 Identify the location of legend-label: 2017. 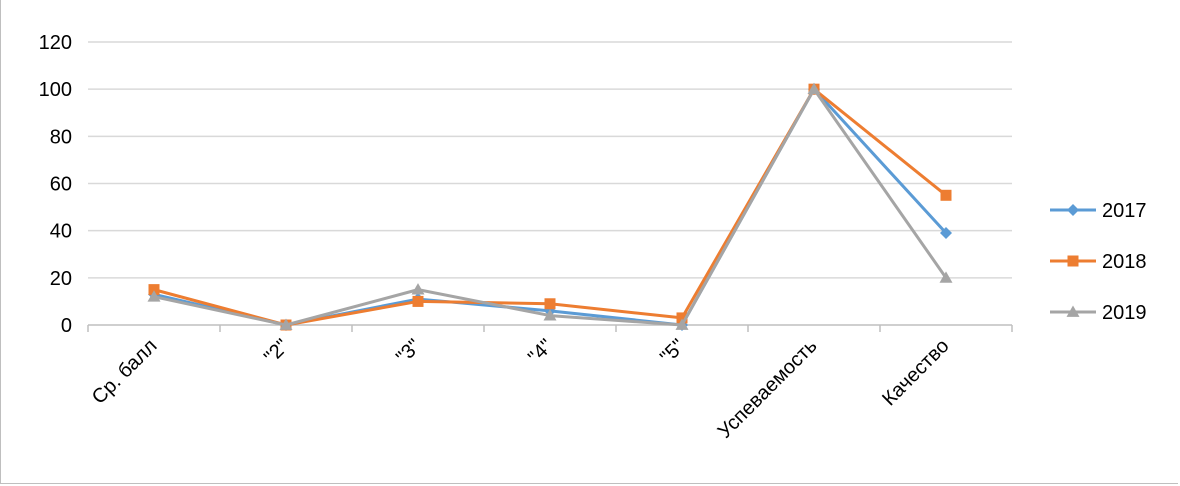
(1124, 211).